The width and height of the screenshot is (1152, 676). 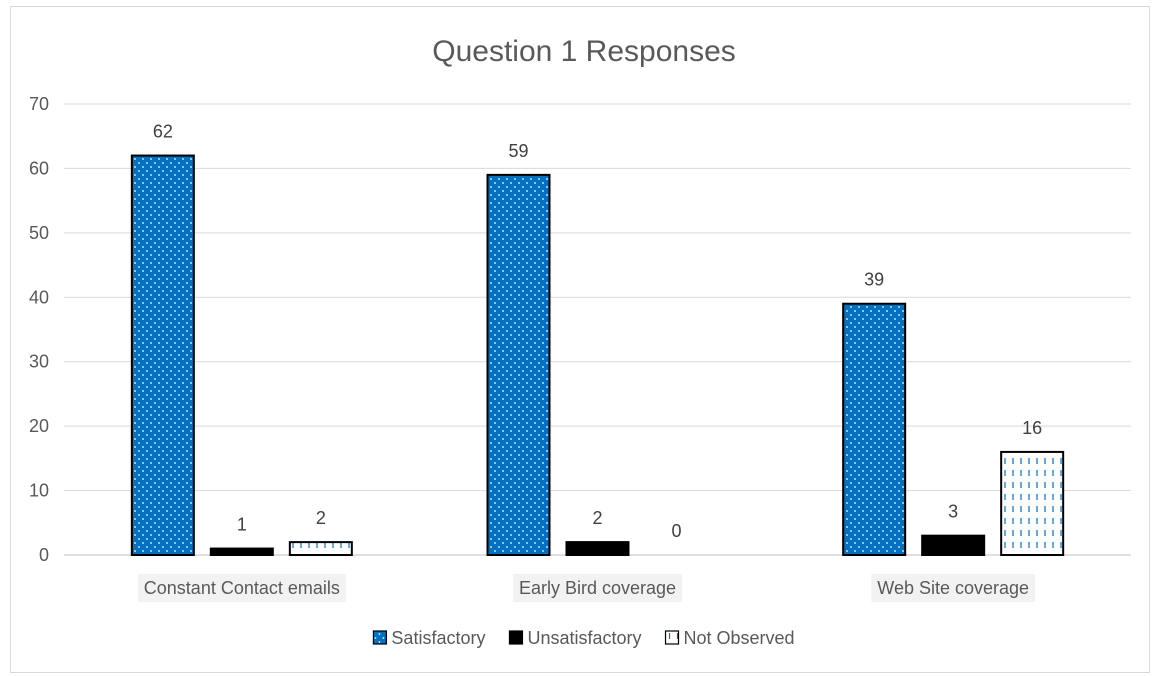 What do you see at coordinates (321, 518) in the screenshot?
I see `data-label-not-observed-constant-contact-emails: 2` at bounding box center [321, 518].